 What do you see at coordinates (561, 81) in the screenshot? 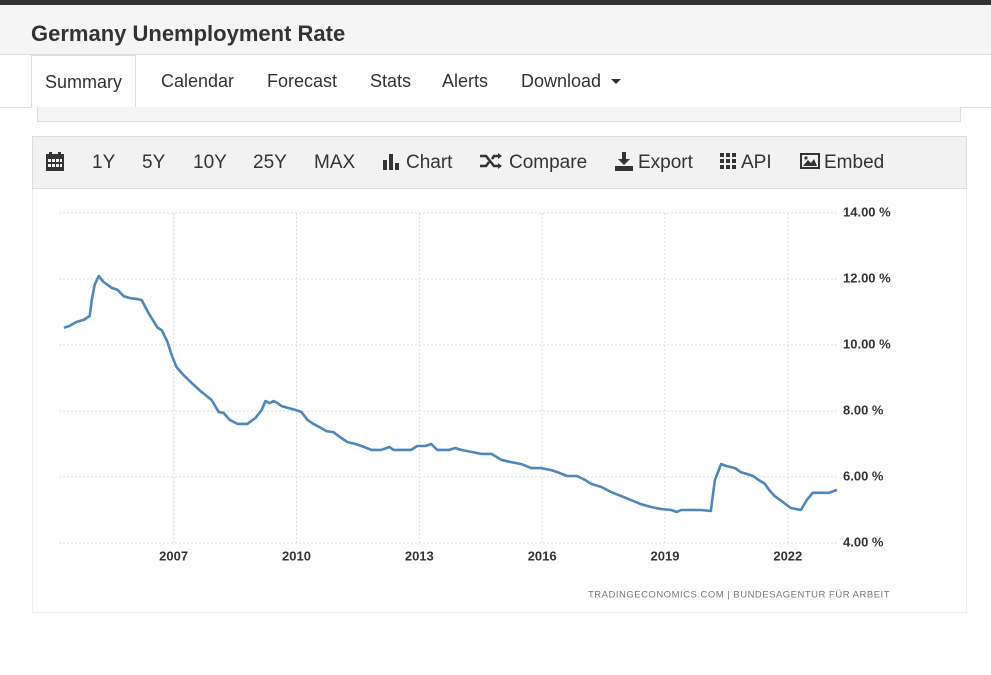
I see `tab: Download` at bounding box center [561, 81].